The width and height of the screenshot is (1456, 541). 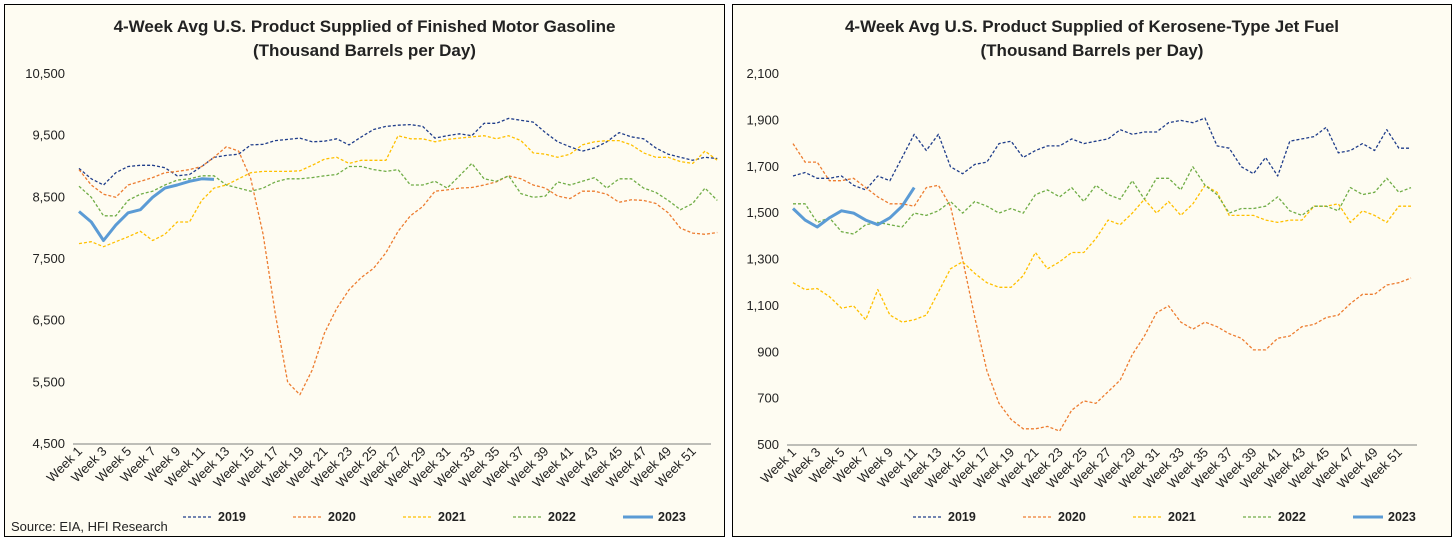 I want to click on y-tick-label: 6,500, so click(x=48, y=320).